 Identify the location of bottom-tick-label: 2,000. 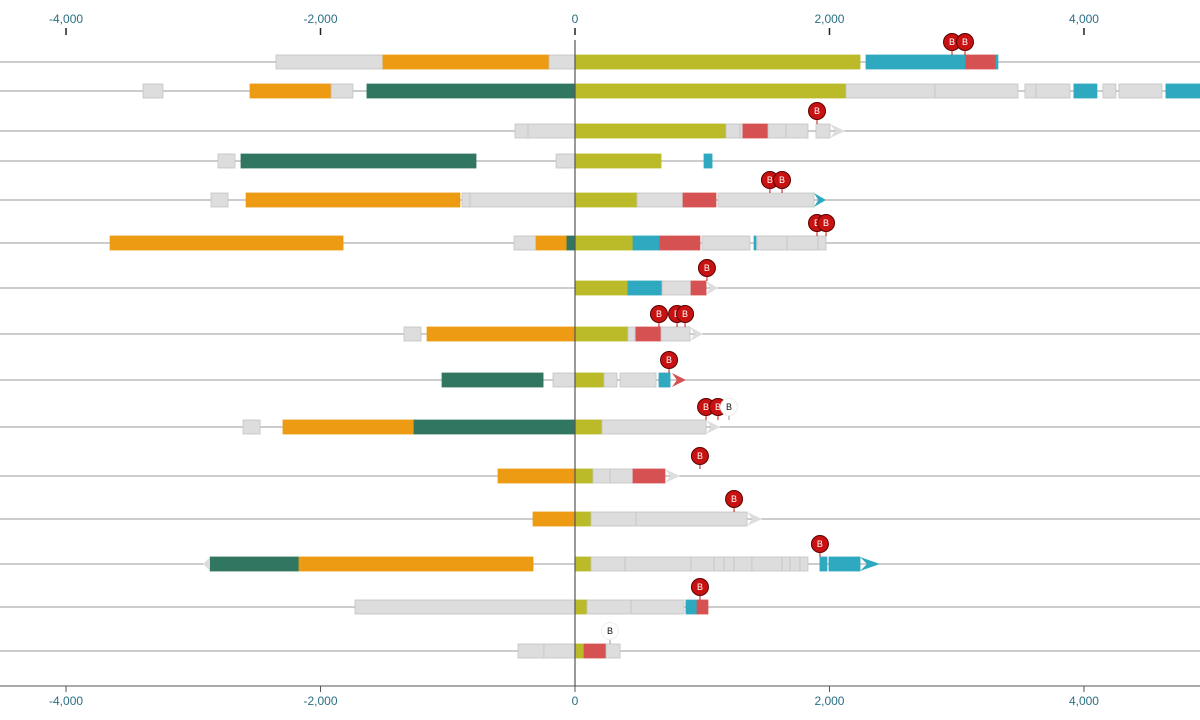
(829, 701).